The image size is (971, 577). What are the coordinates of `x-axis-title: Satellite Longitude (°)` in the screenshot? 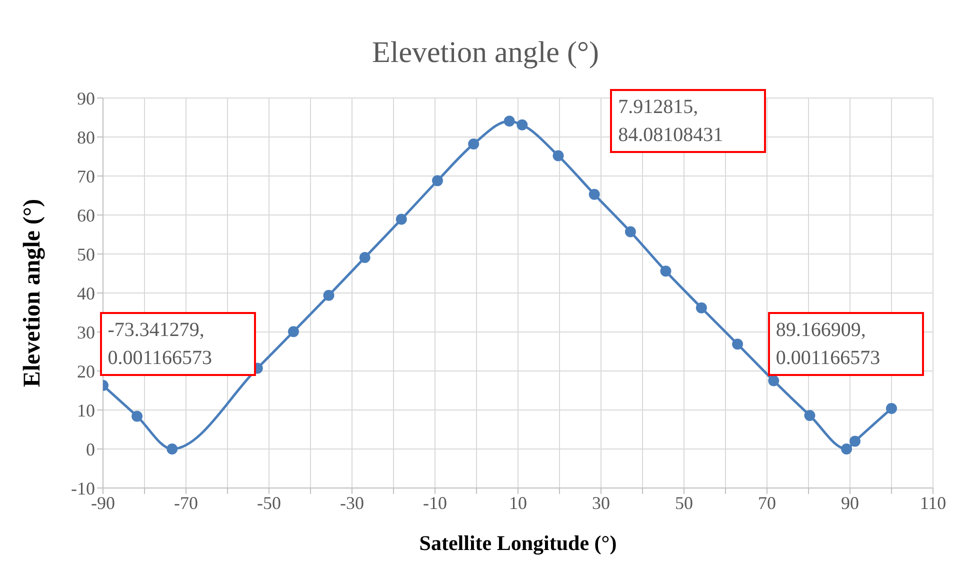 It's located at (518, 543).